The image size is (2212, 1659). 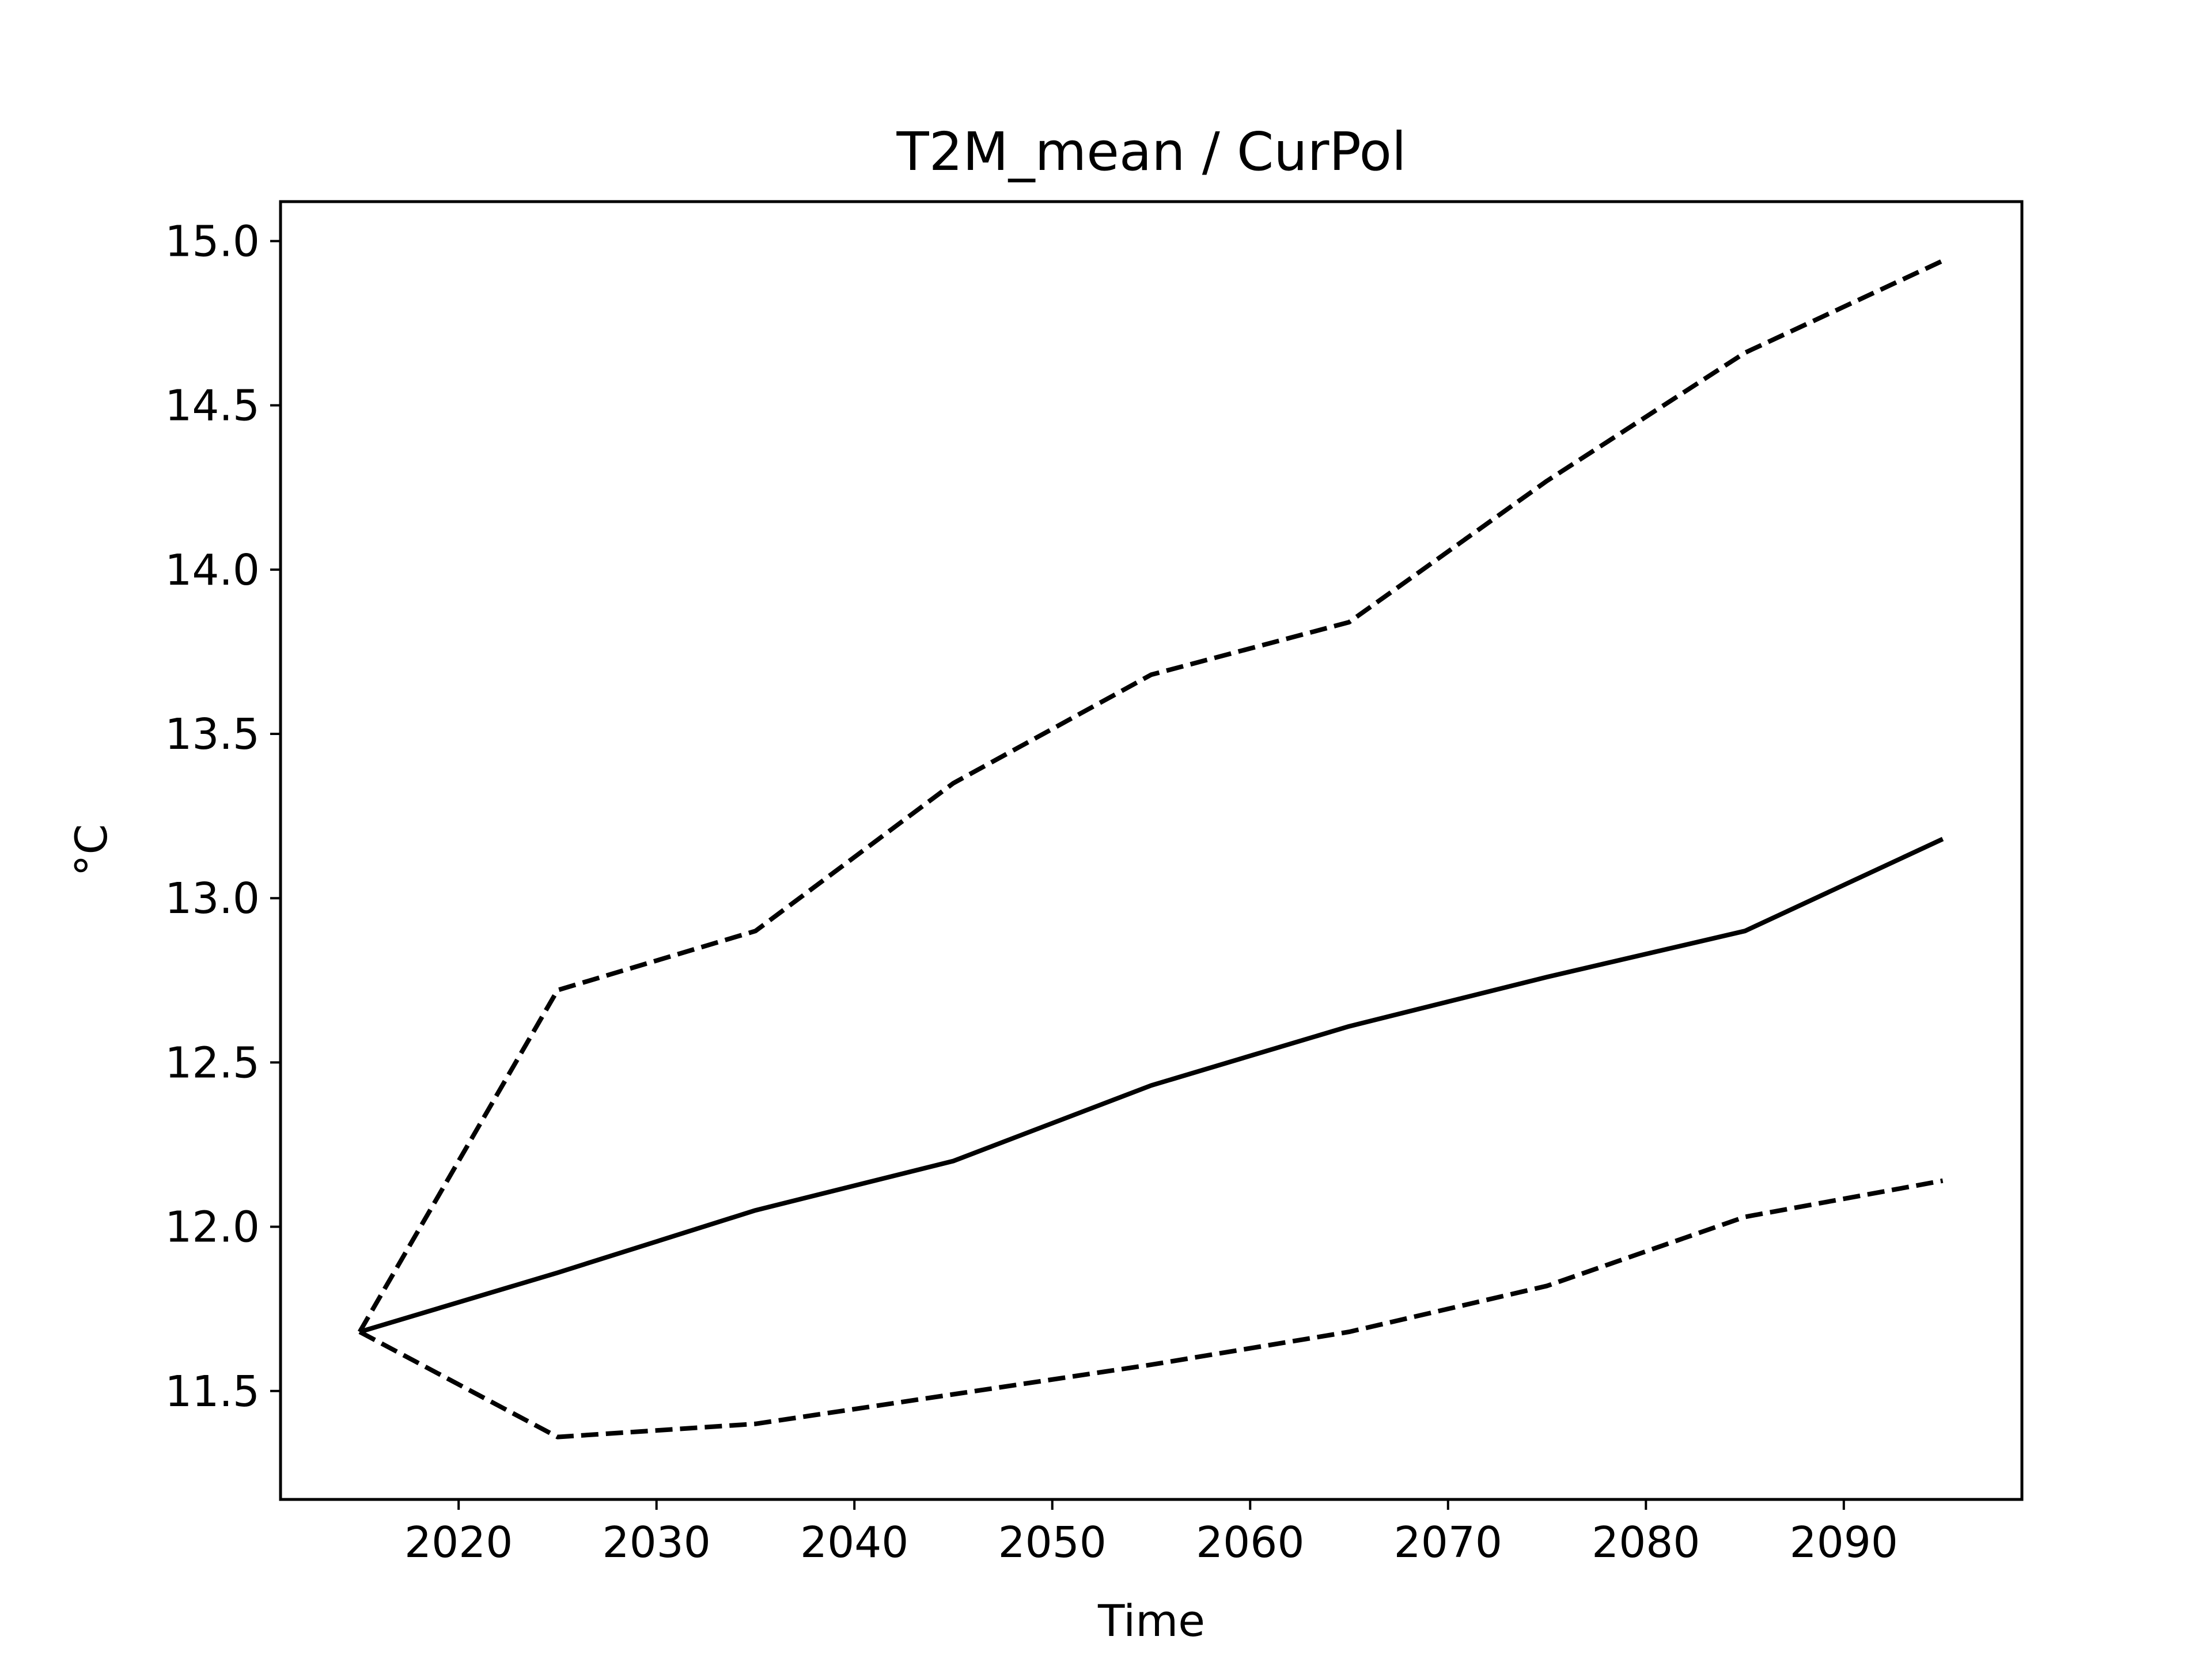 What do you see at coordinates (212, 734) in the screenshot?
I see `y-tick-label: 13.5` at bounding box center [212, 734].